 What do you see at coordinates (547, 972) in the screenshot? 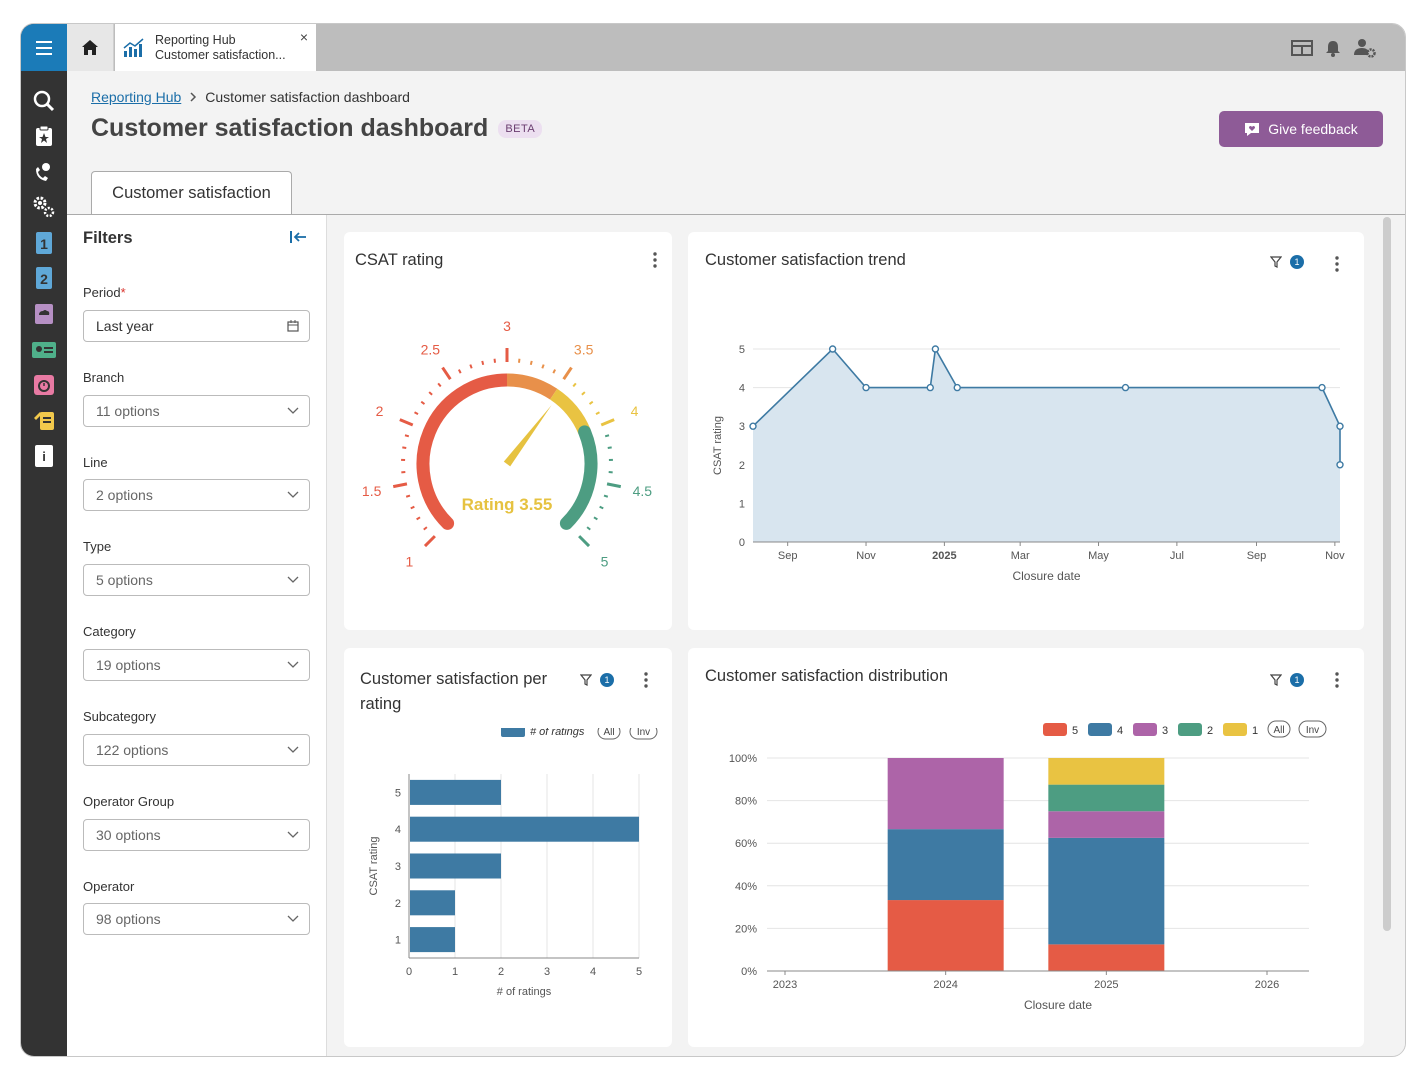
I see `x-tick-label: 3` at bounding box center [547, 972].